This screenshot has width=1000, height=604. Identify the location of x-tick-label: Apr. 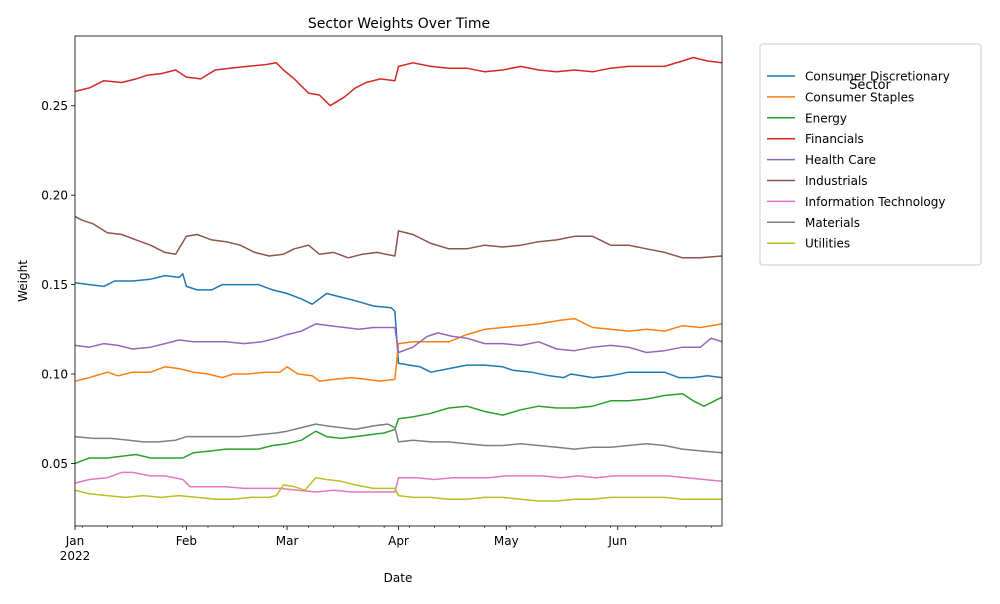
(398, 541).